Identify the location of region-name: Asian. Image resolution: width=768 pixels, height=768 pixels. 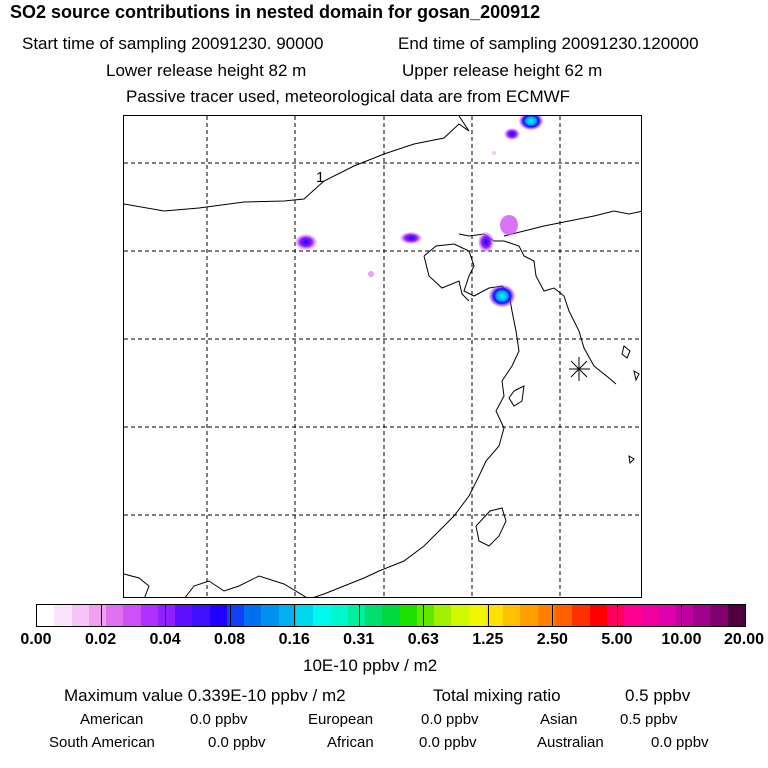
(559, 719).